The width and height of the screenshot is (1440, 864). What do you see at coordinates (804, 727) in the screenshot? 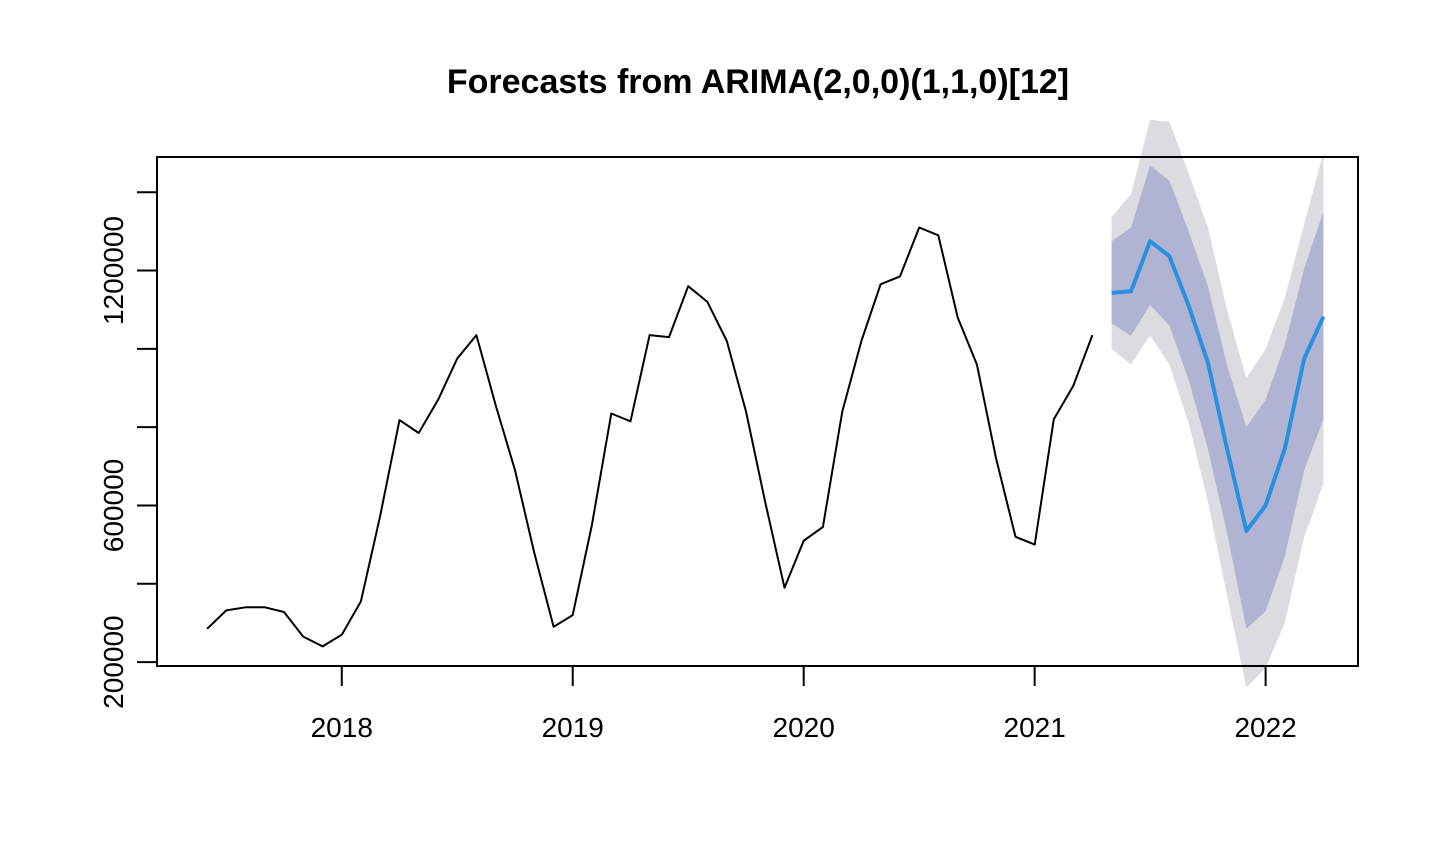
I see `x-tick-label: 2020` at bounding box center [804, 727].